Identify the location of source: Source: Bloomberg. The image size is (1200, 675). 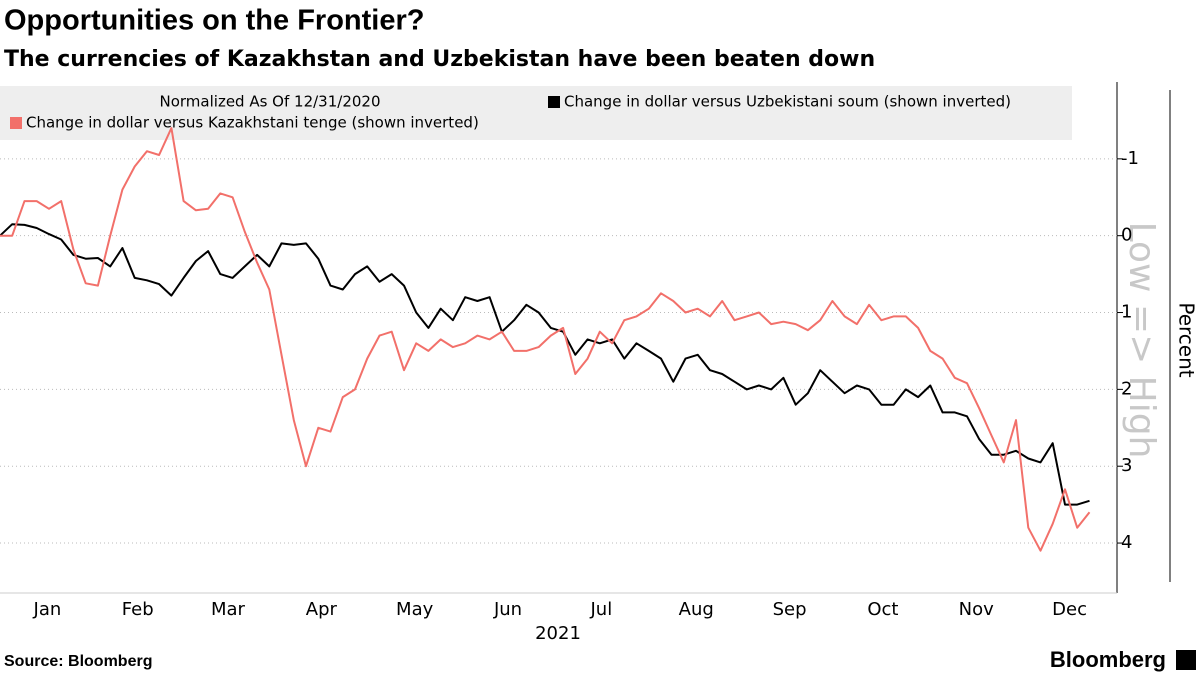
(78, 661).